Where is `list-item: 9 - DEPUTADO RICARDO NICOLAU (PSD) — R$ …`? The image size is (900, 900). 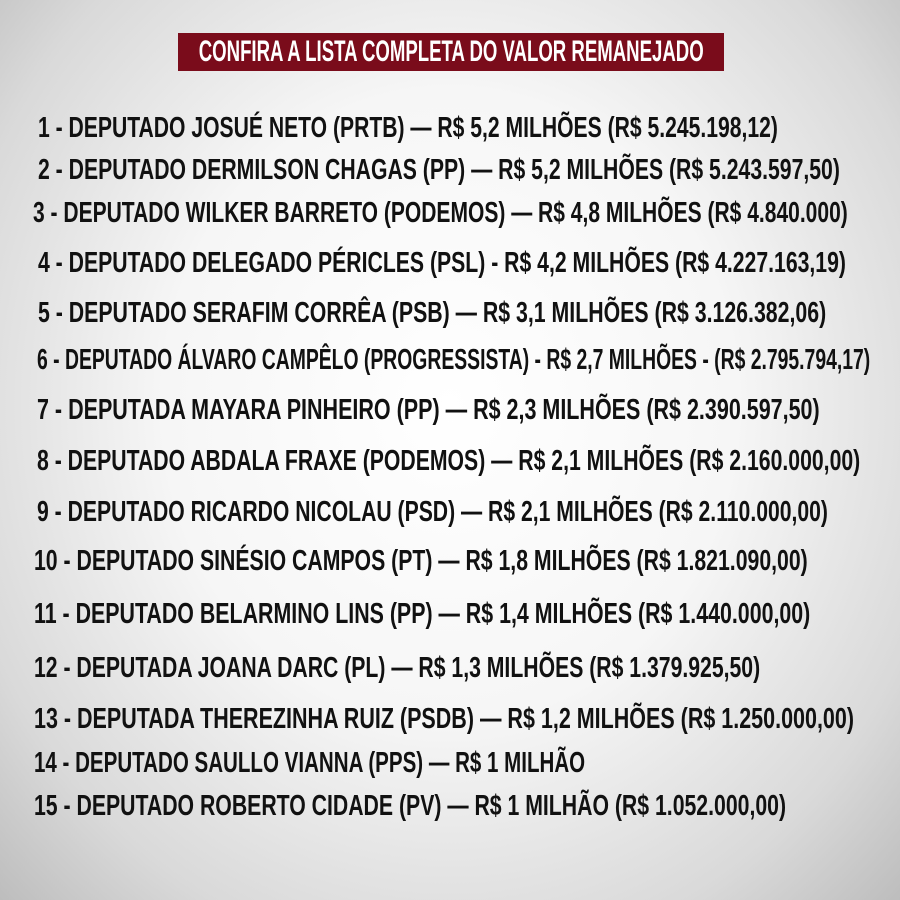 list-item: 9 - DEPUTADO RICARDO NICOLAU (PSD) — R$ … is located at coordinates (432, 512).